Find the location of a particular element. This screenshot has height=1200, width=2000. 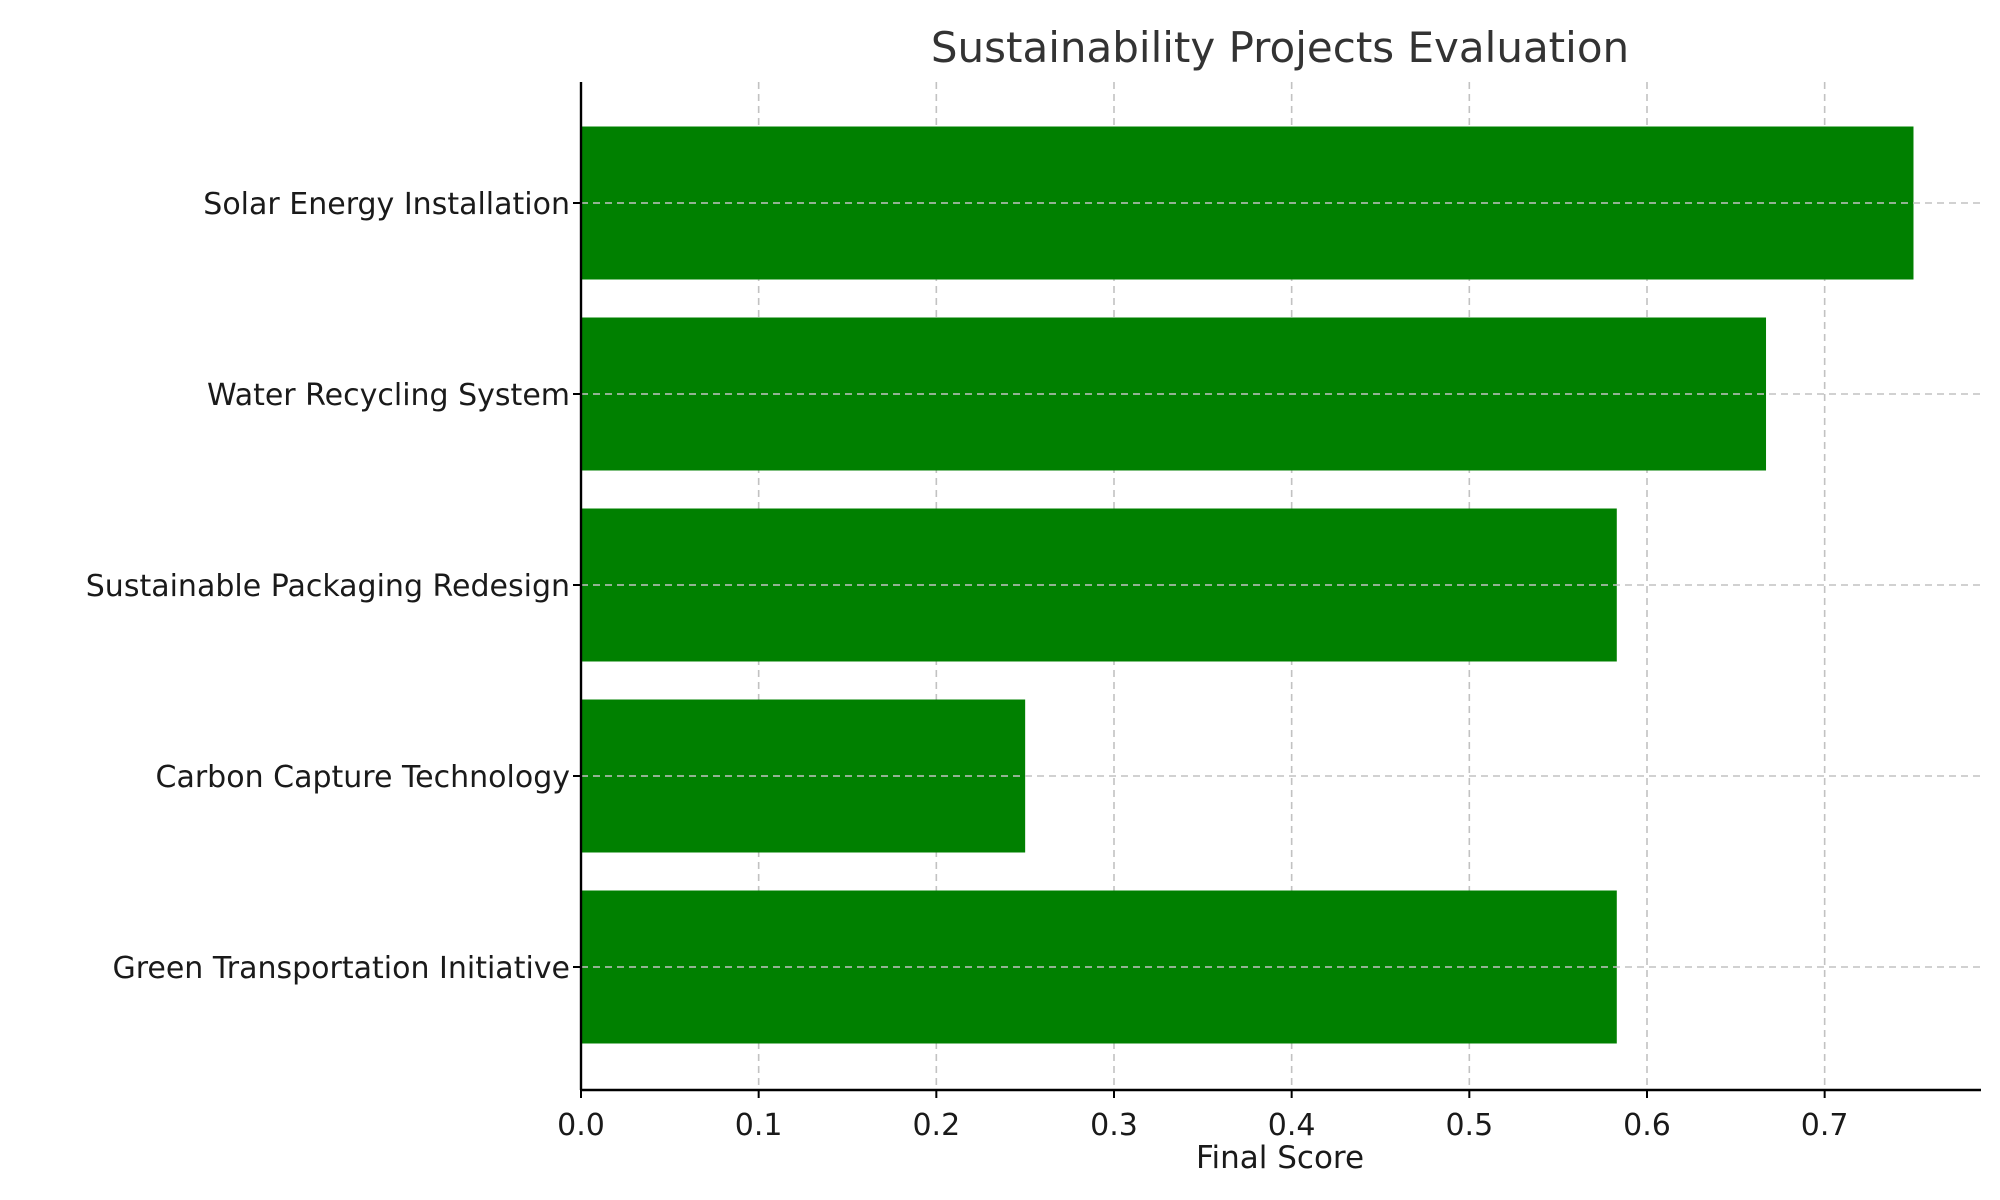

x-tick-label-5: 0.5 is located at coordinates (1469, 1125).